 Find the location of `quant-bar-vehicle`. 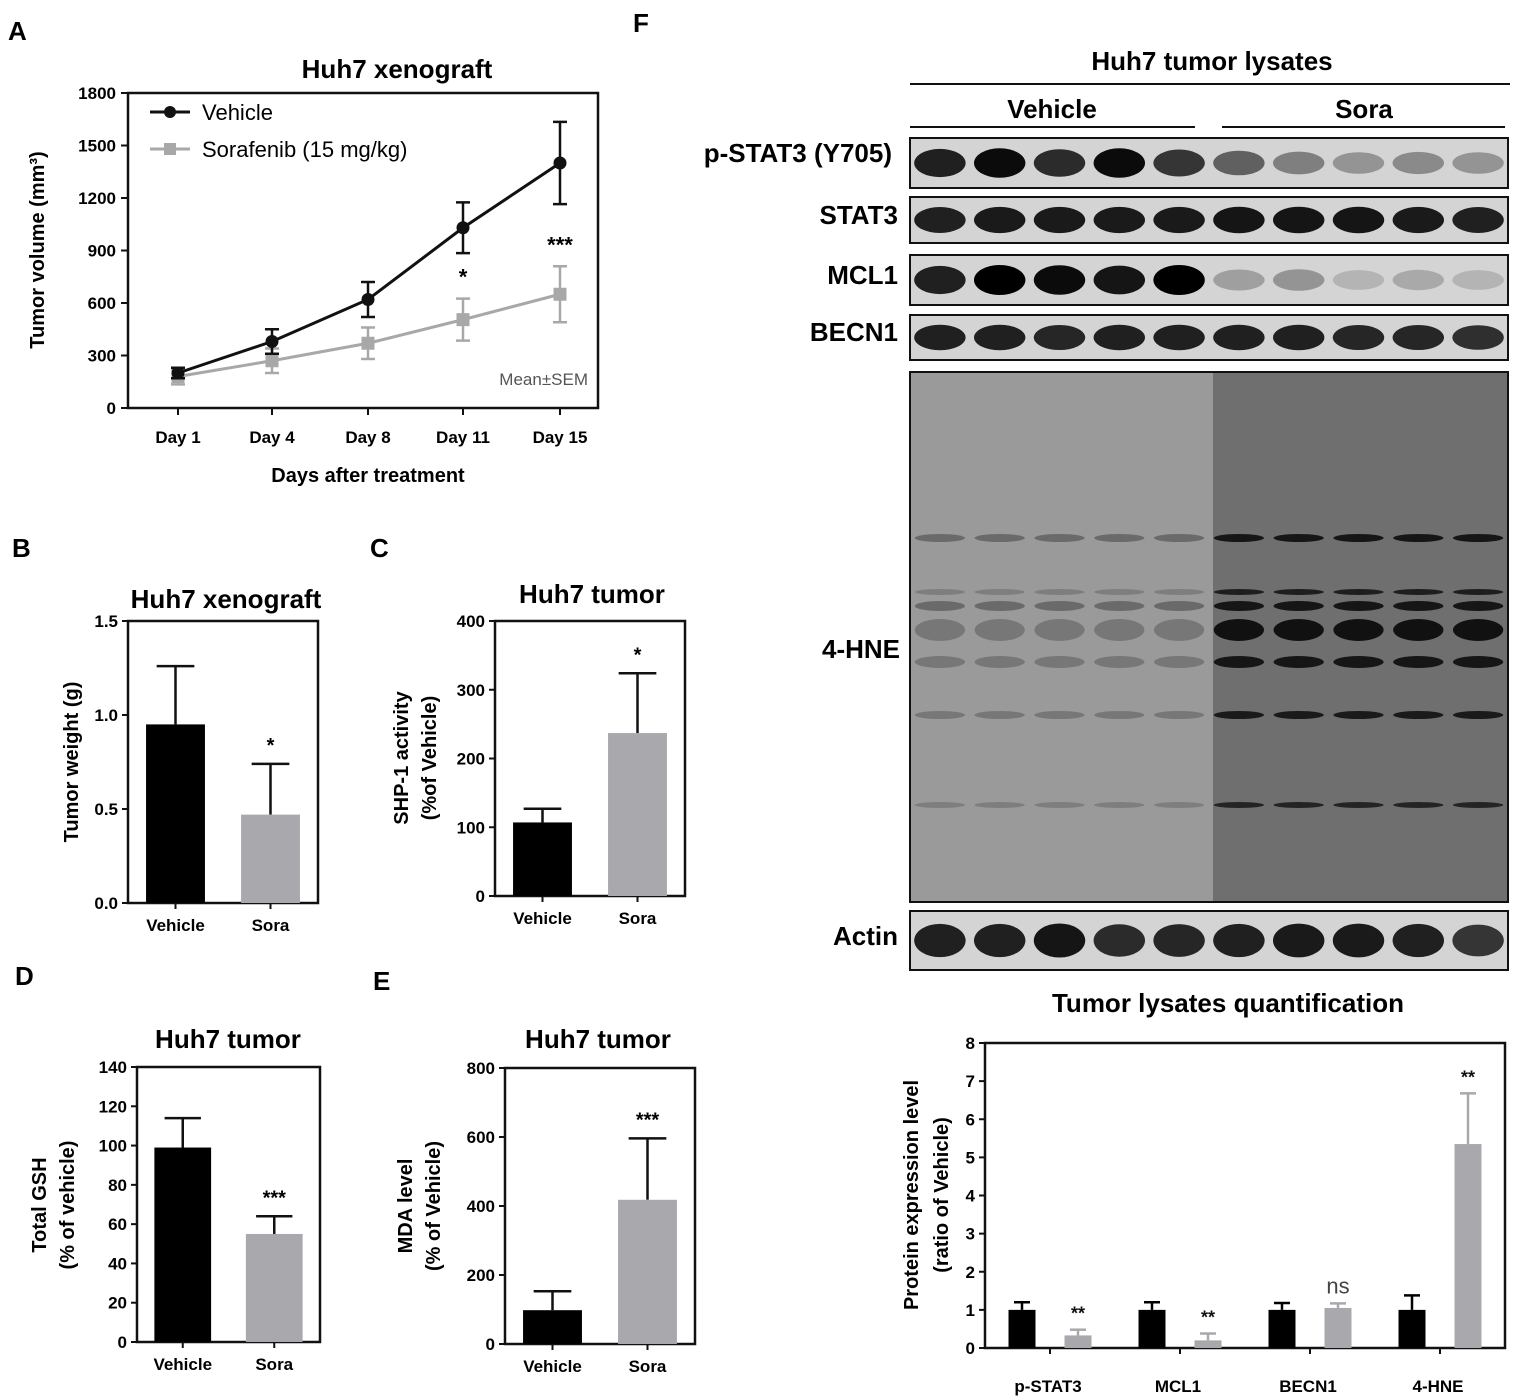

quant-bar-vehicle is located at coordinates (1152, 1328).